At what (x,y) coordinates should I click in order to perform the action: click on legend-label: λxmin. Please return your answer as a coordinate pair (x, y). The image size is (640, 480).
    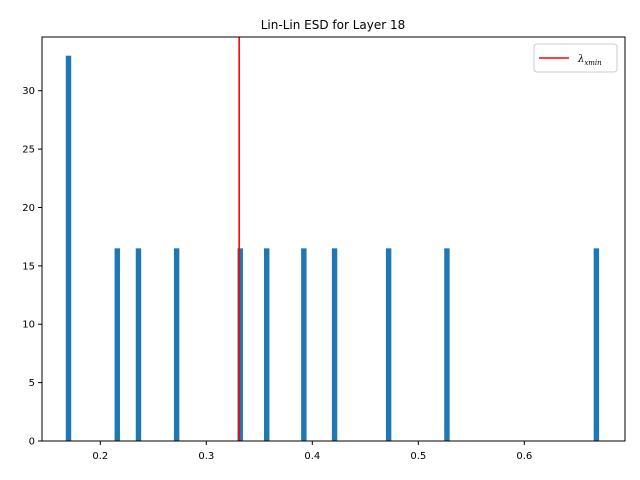
    Looking at the image, I should click on (589, 60).